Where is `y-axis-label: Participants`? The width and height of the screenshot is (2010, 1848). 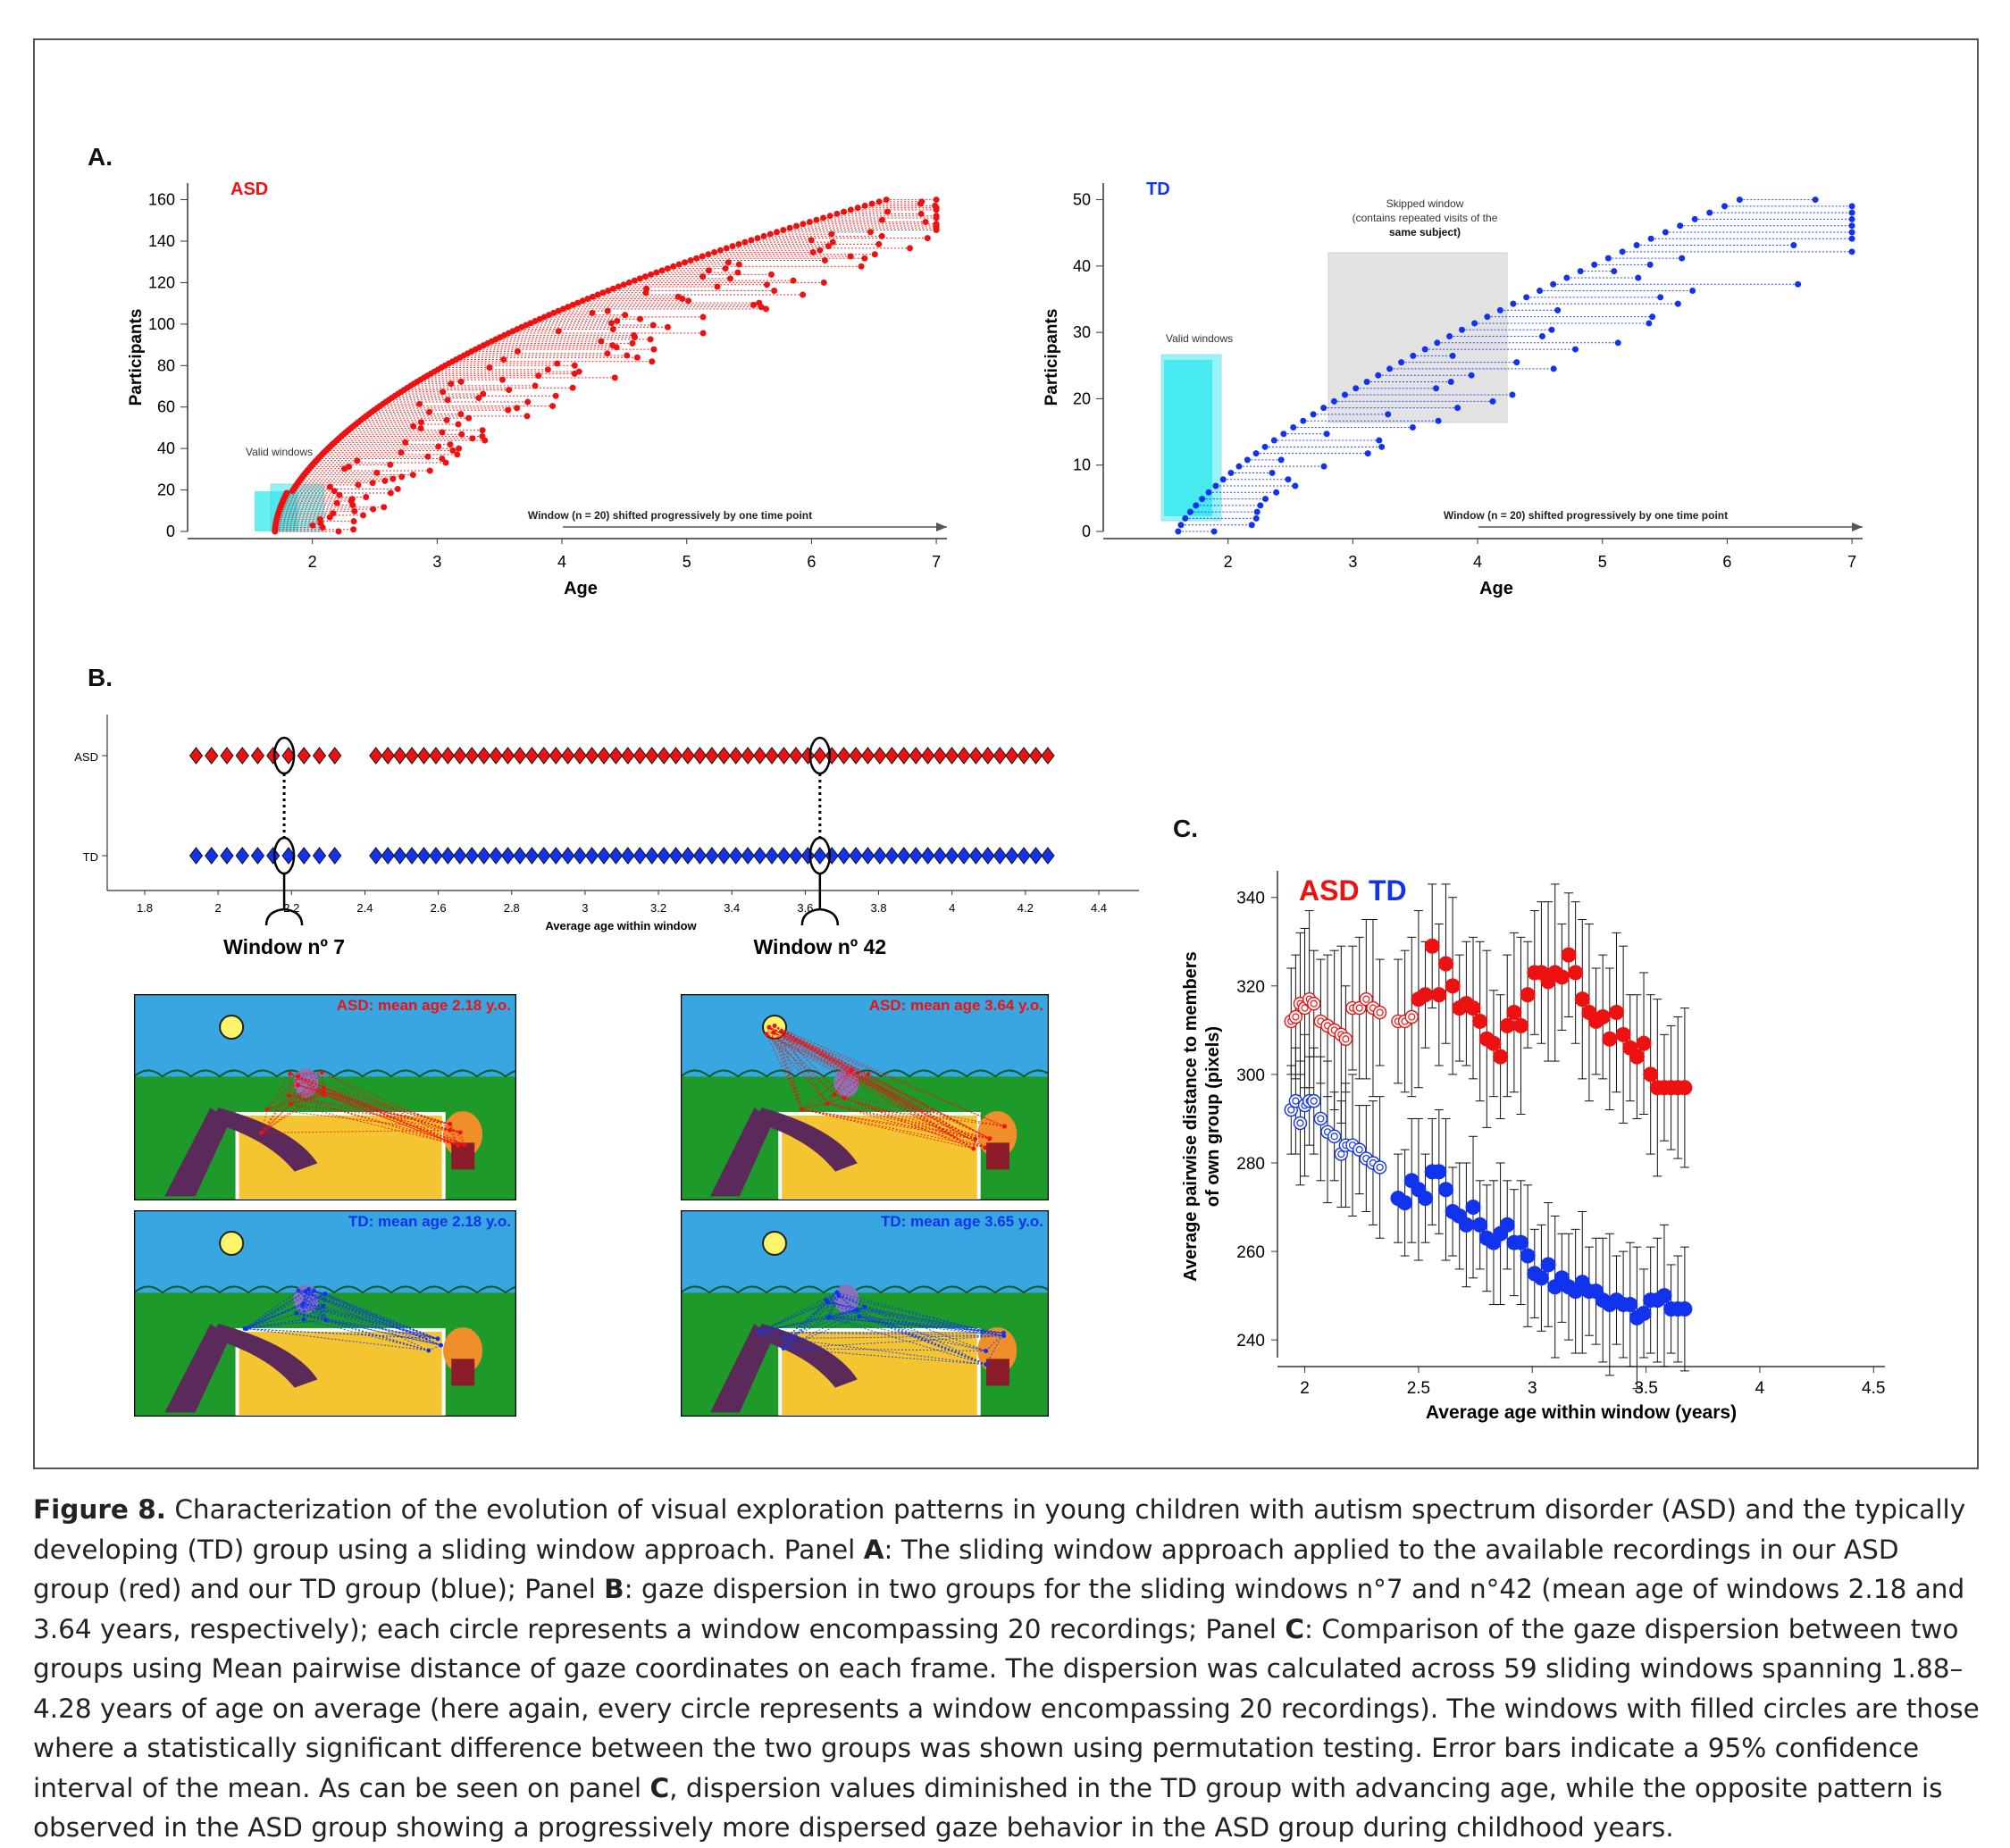
y-axis-label: Participants is located at coordinates (1052, 357).